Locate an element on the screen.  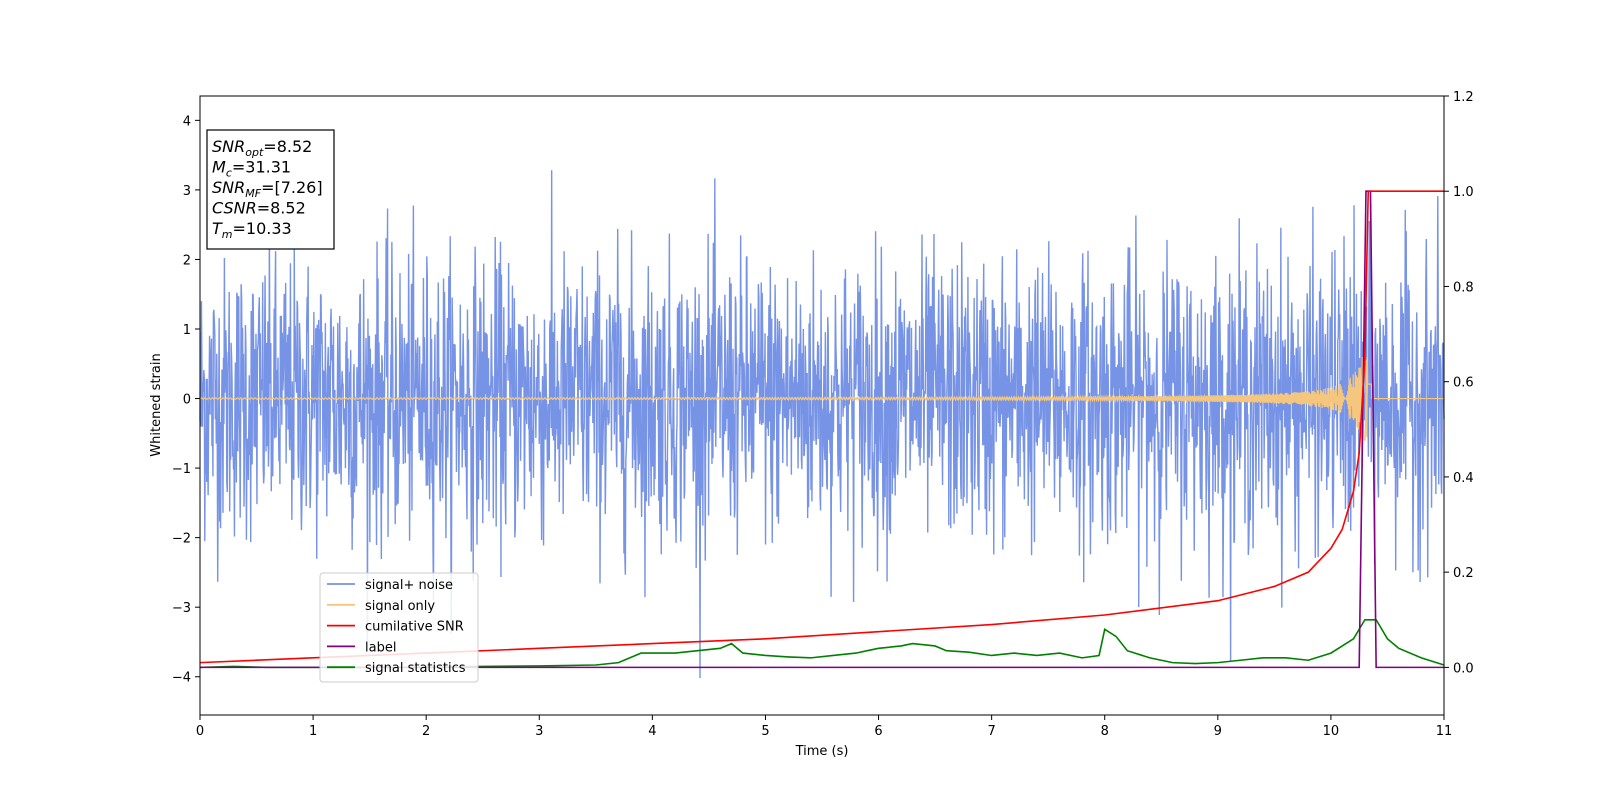
legend-label: signal statistics is located at coordinates (415, 668).